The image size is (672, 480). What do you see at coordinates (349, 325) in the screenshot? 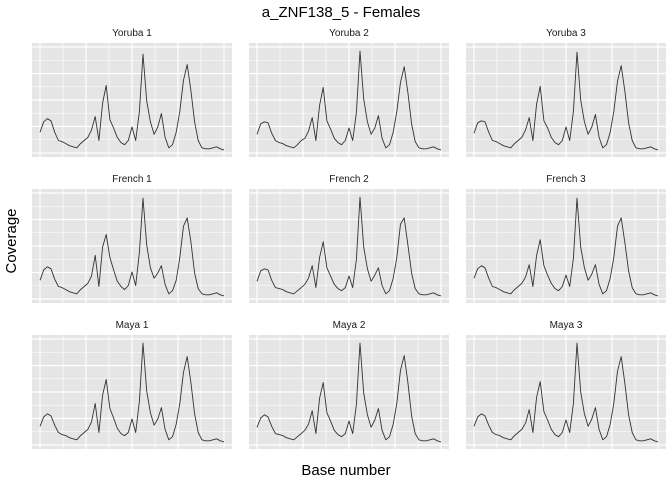
I see `facet-strip-label: Maya 2` at bounding box center [349, 325].